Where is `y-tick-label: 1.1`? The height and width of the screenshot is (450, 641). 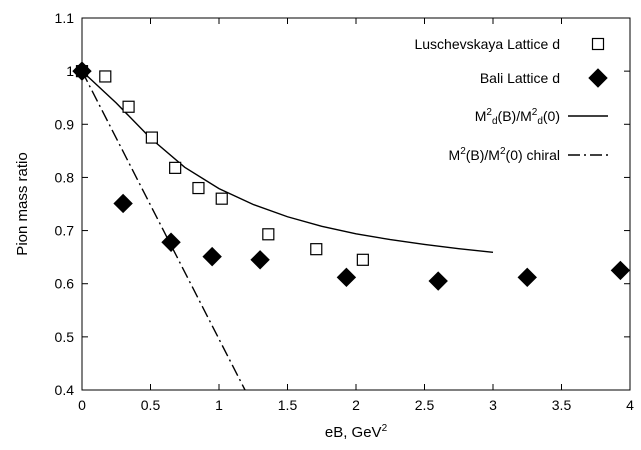
y-tick-label: 1.1 is located at coordinates (65, 18).